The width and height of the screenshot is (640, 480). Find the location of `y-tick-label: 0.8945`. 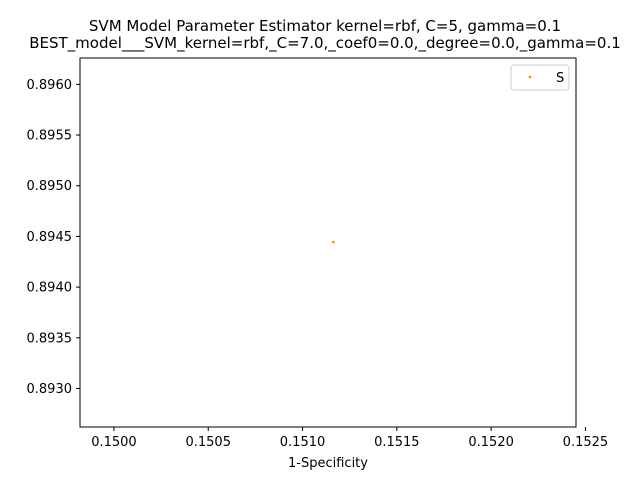

y-tick-label: 0.8945 is located at coordinates (50, 237).